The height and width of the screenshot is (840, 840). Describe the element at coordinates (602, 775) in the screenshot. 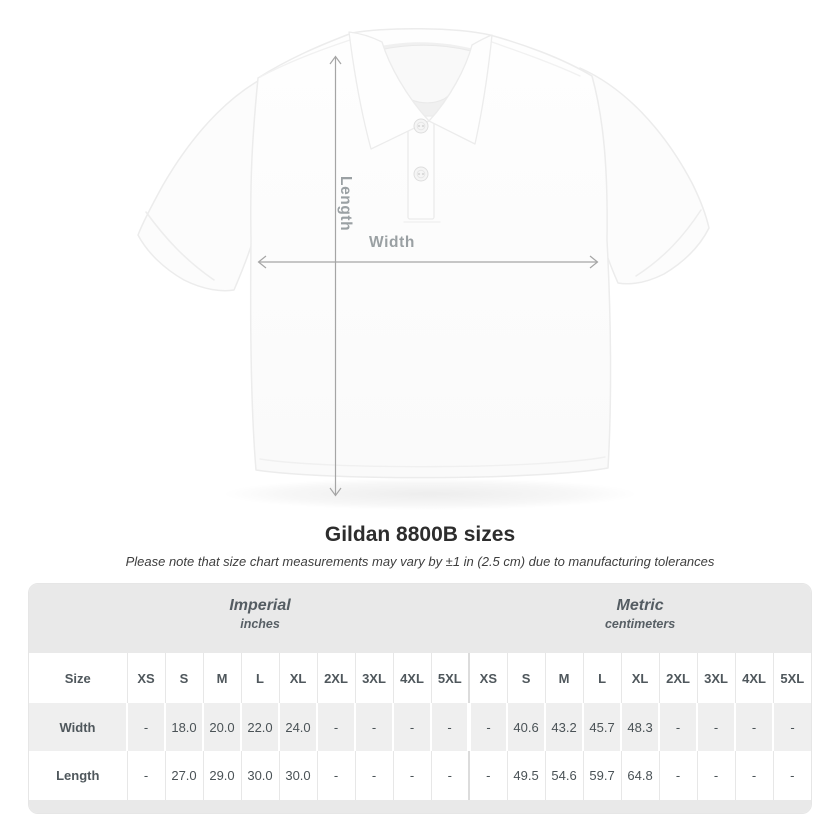

I see `table-cell: 59.7` at that location.